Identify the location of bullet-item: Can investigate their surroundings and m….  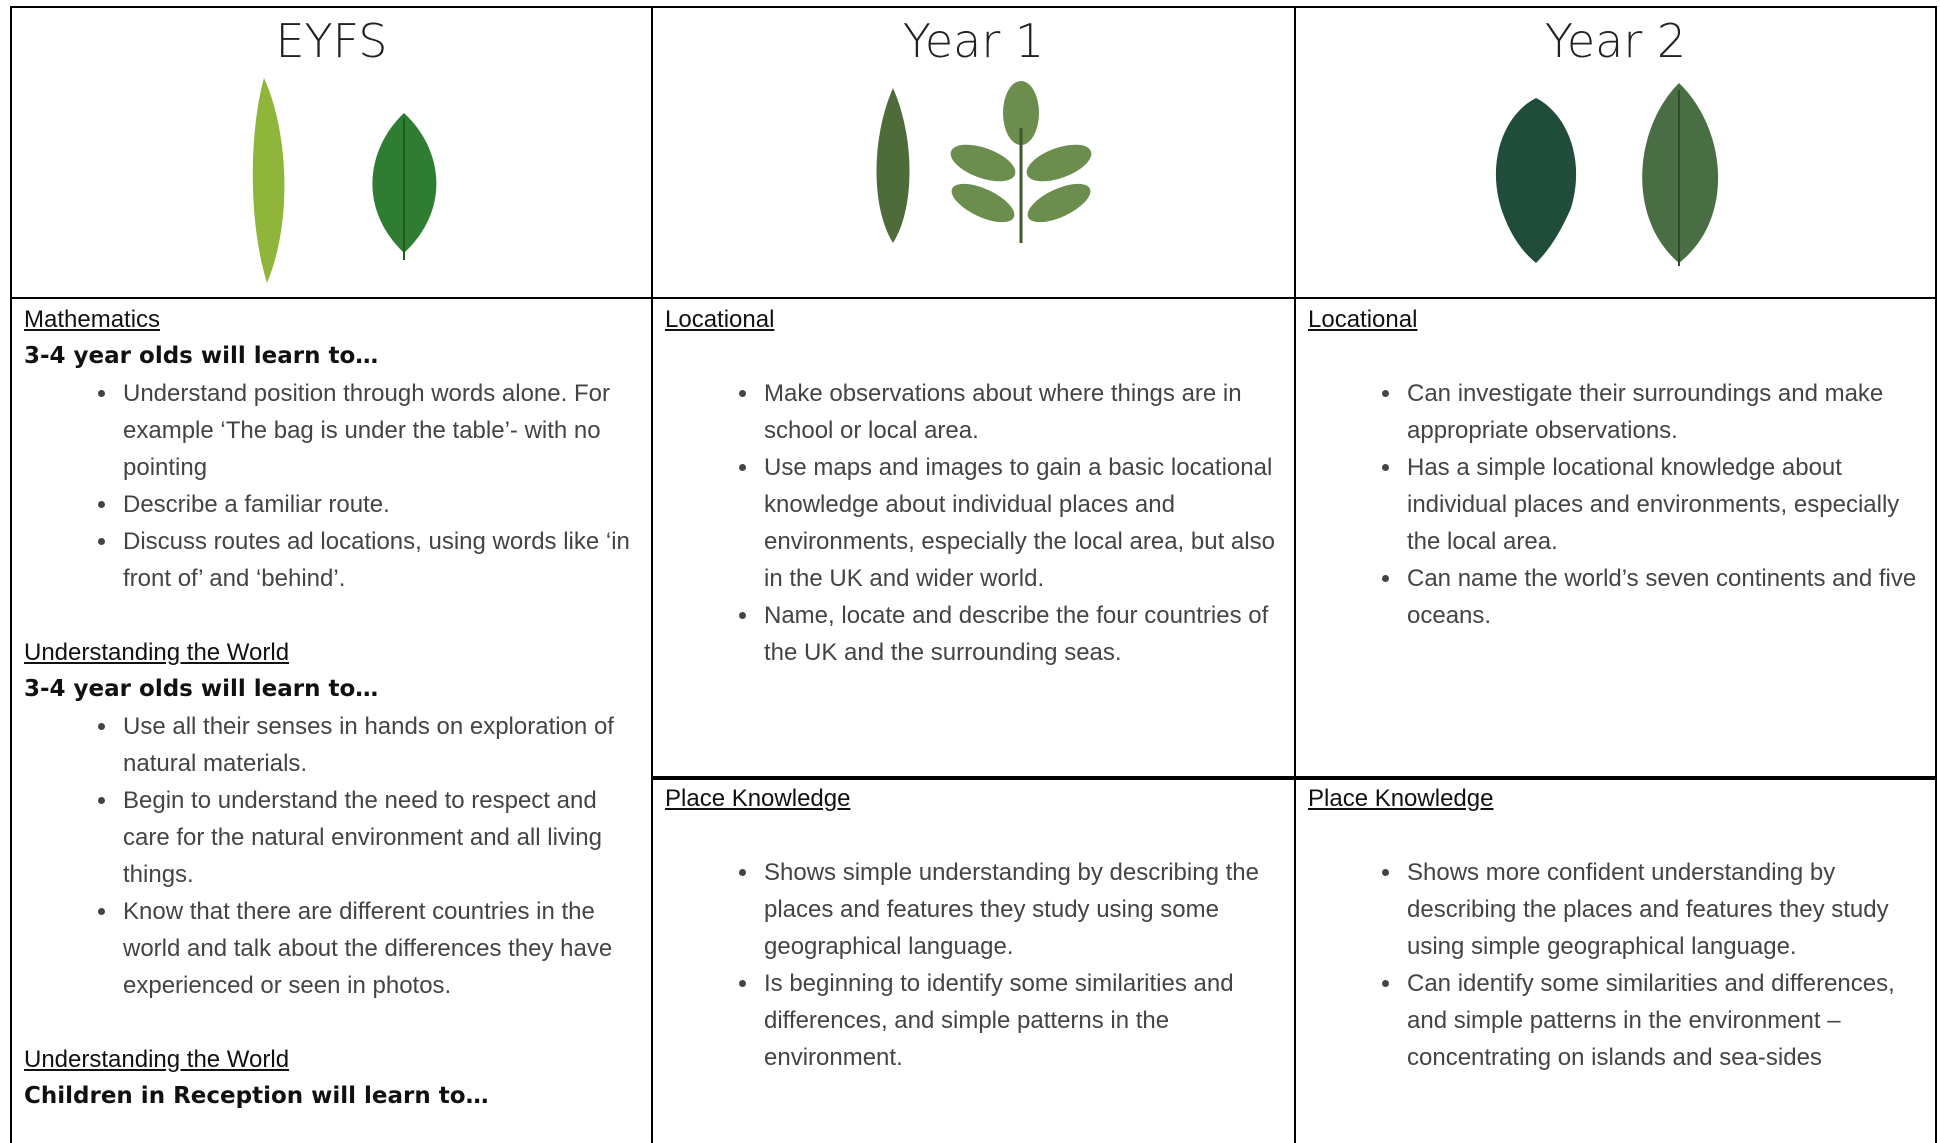
(1663, 412).